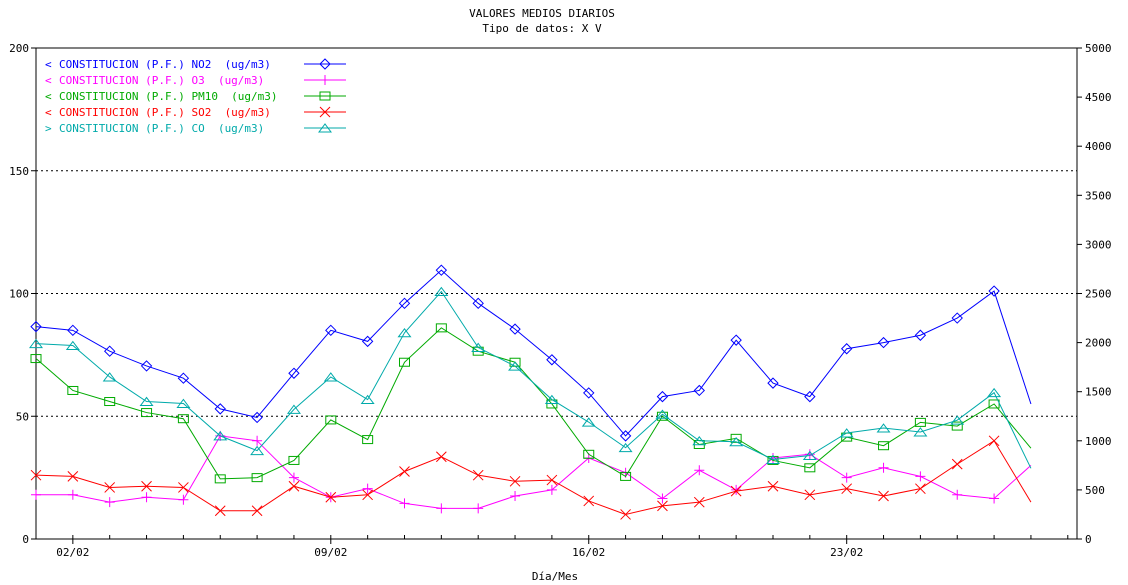 The image size is (1128, 585). I want to click on legend-label: CONSTITUCION (P.F.) NO2 (ug/m3), so click(165, 64).